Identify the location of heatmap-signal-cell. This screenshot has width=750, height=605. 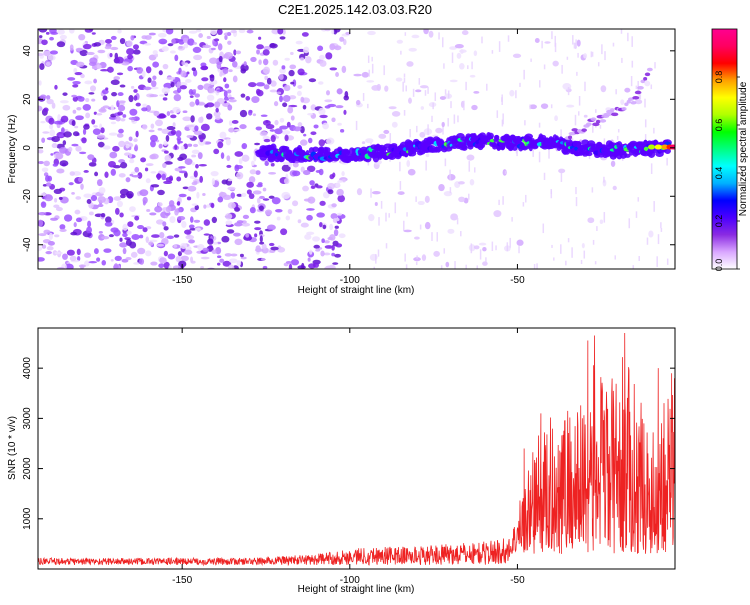
(327, 150).